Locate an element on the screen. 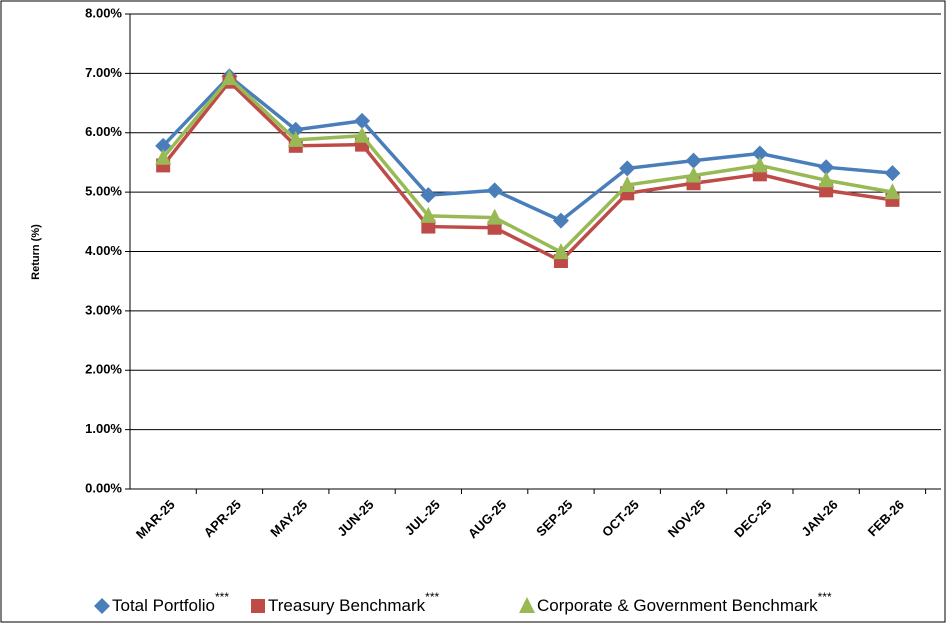 The image size is (948, 624). x-tick-label: JAN-26 is located at coordinates (819, 518).